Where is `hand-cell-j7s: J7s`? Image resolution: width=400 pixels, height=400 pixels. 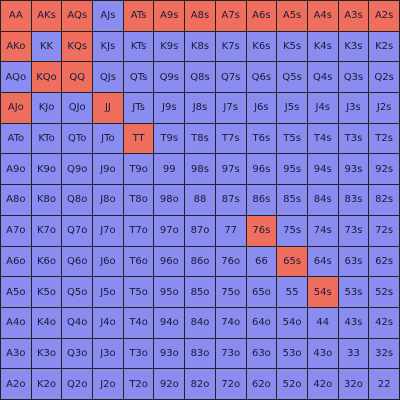 hand-cell-j7s: J7s is located at coordinates (230, 108).